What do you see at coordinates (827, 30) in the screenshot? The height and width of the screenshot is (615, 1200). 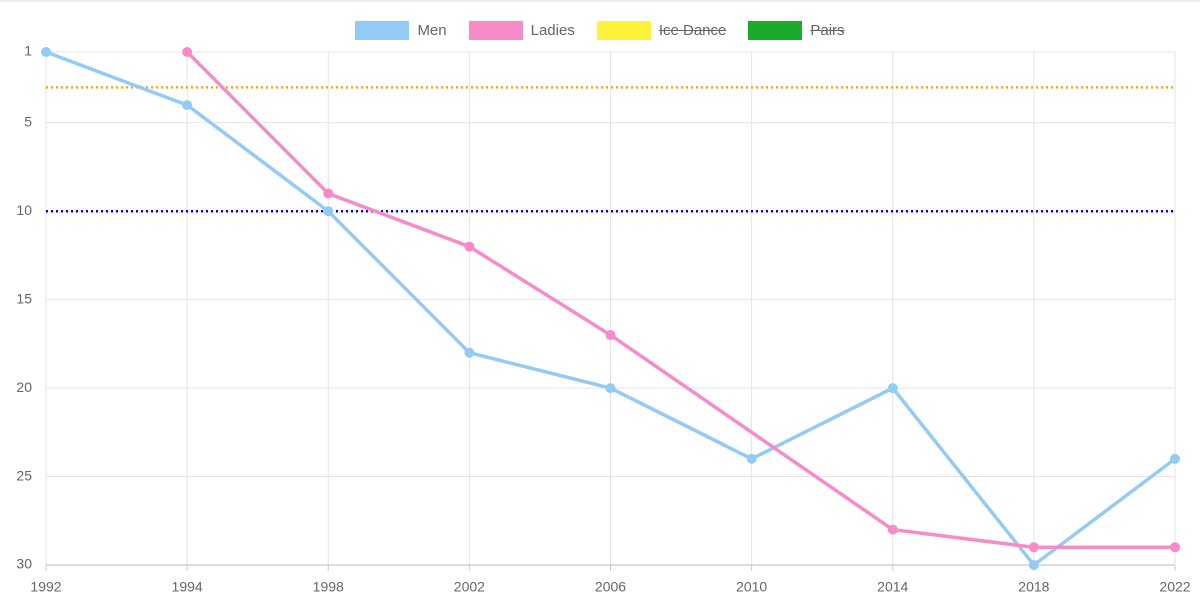 I see `legend-label: Pairs` at bounding box center [827, 30].